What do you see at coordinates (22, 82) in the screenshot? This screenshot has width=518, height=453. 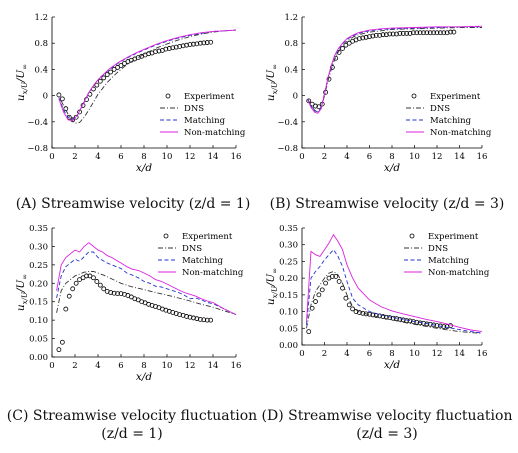 I see `y-axis-label: ux/U/U∞` at bounding box center [22, 82].